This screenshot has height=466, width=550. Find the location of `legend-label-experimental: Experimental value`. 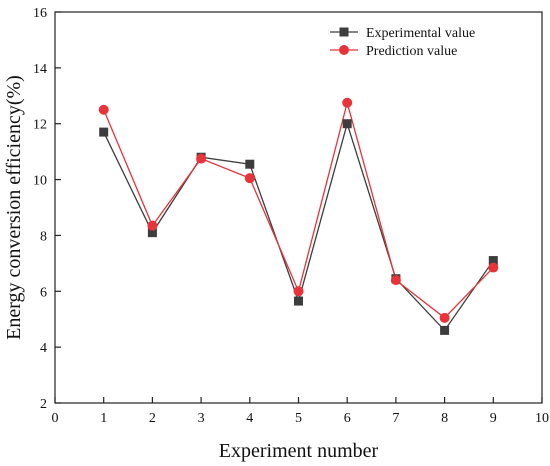

legend-label-experimental: Experimental value is located at coordinates (420, 33).